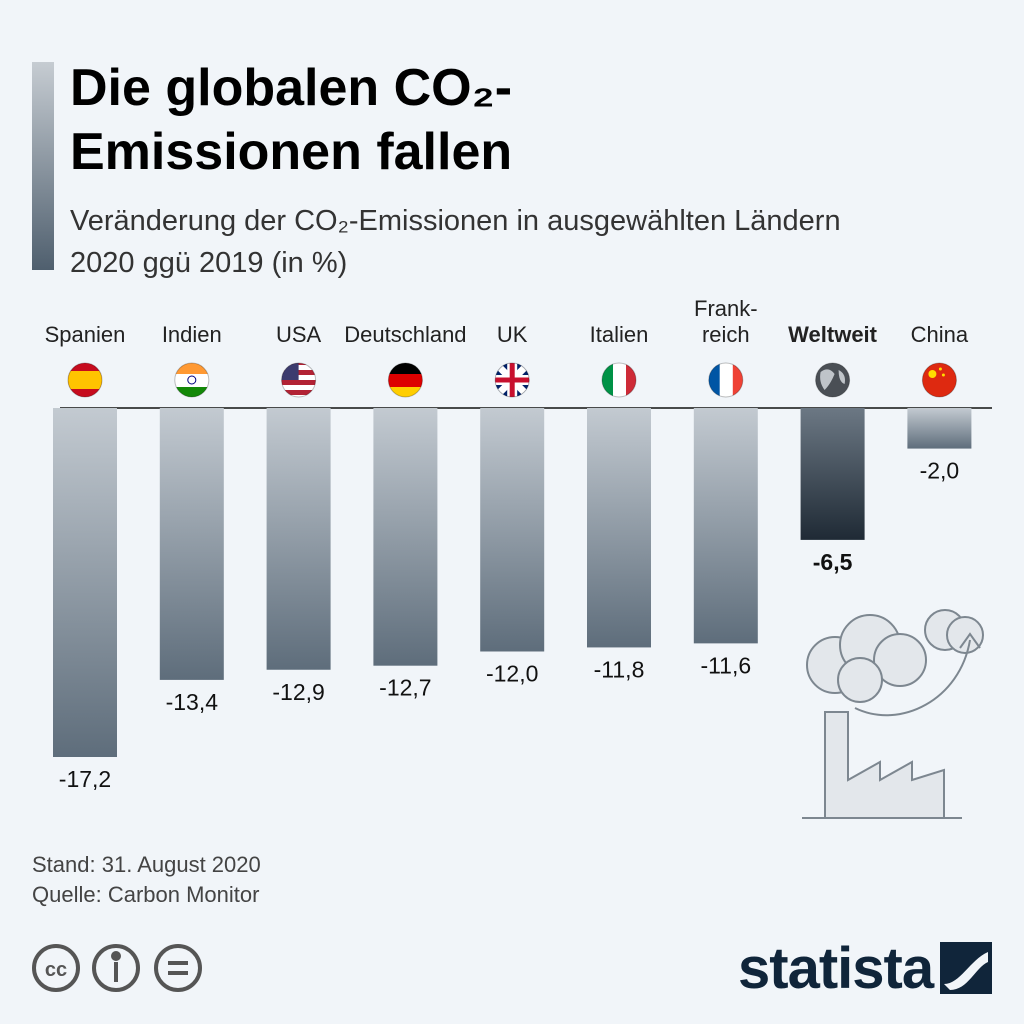  Describe the element at coordinates (939, 334) in the screenshot. I see `category-label: China` at that location.